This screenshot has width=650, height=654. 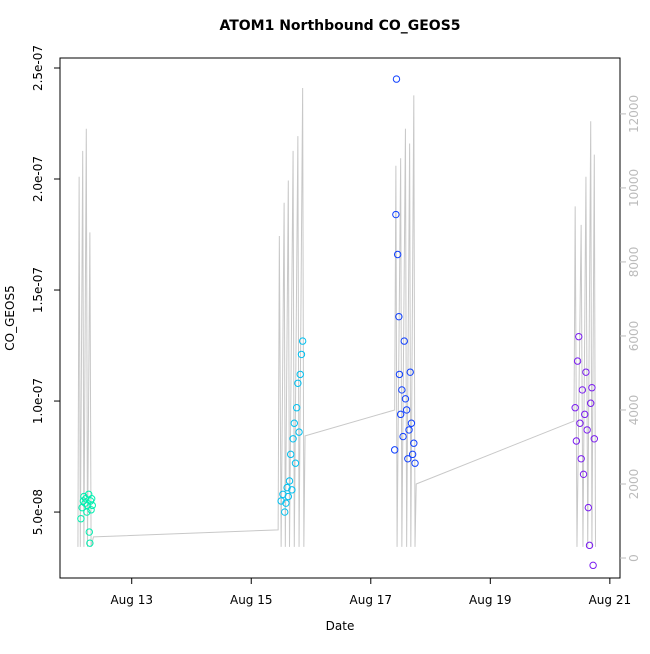 What do you see at coordinates (634, 114) in the screenshot?
I see `y2-tick-label: 12000` at bounding box center [634, 114].